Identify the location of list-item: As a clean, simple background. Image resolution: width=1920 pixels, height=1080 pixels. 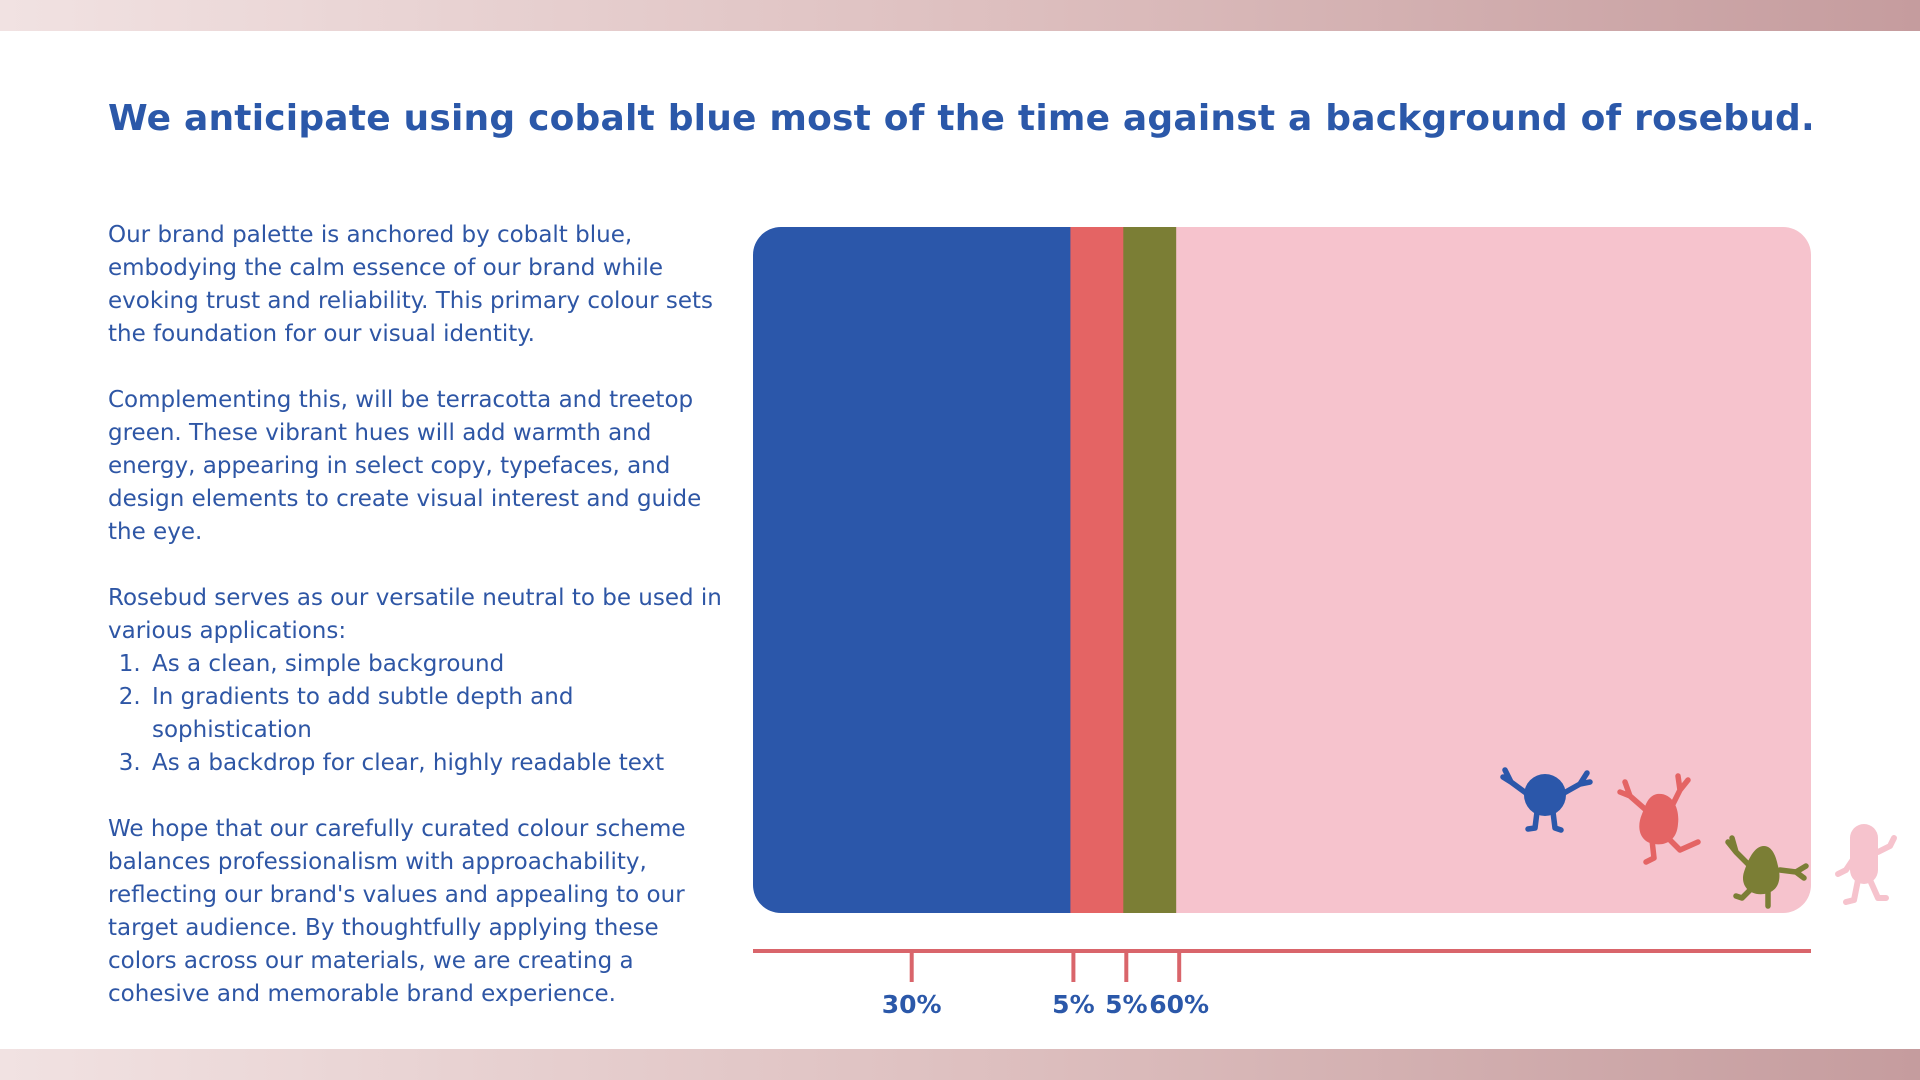
(439, 664).